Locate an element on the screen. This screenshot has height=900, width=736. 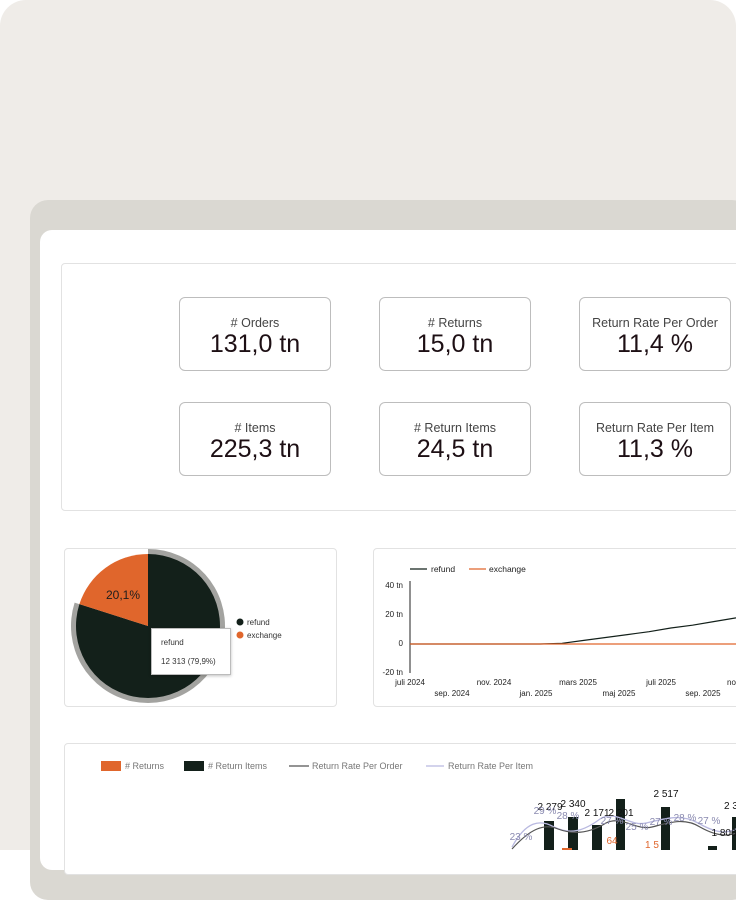
pie-legend-refund: refund is located at coordinates (258, 622).